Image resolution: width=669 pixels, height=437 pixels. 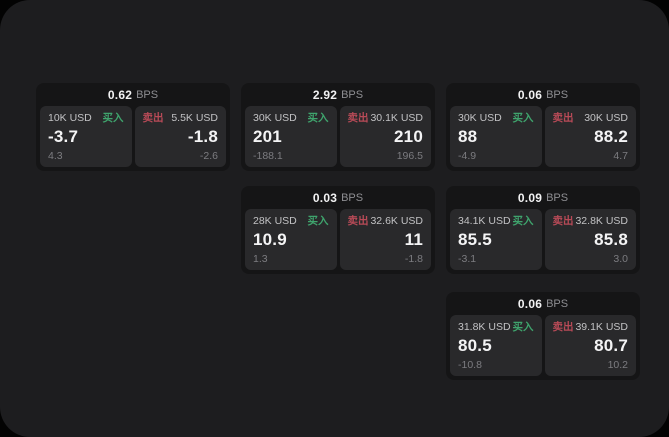 What do you see at coordinates (413, 239) in the screenshot?
I see `sell-value: 11` at bounding box center [413, 239].